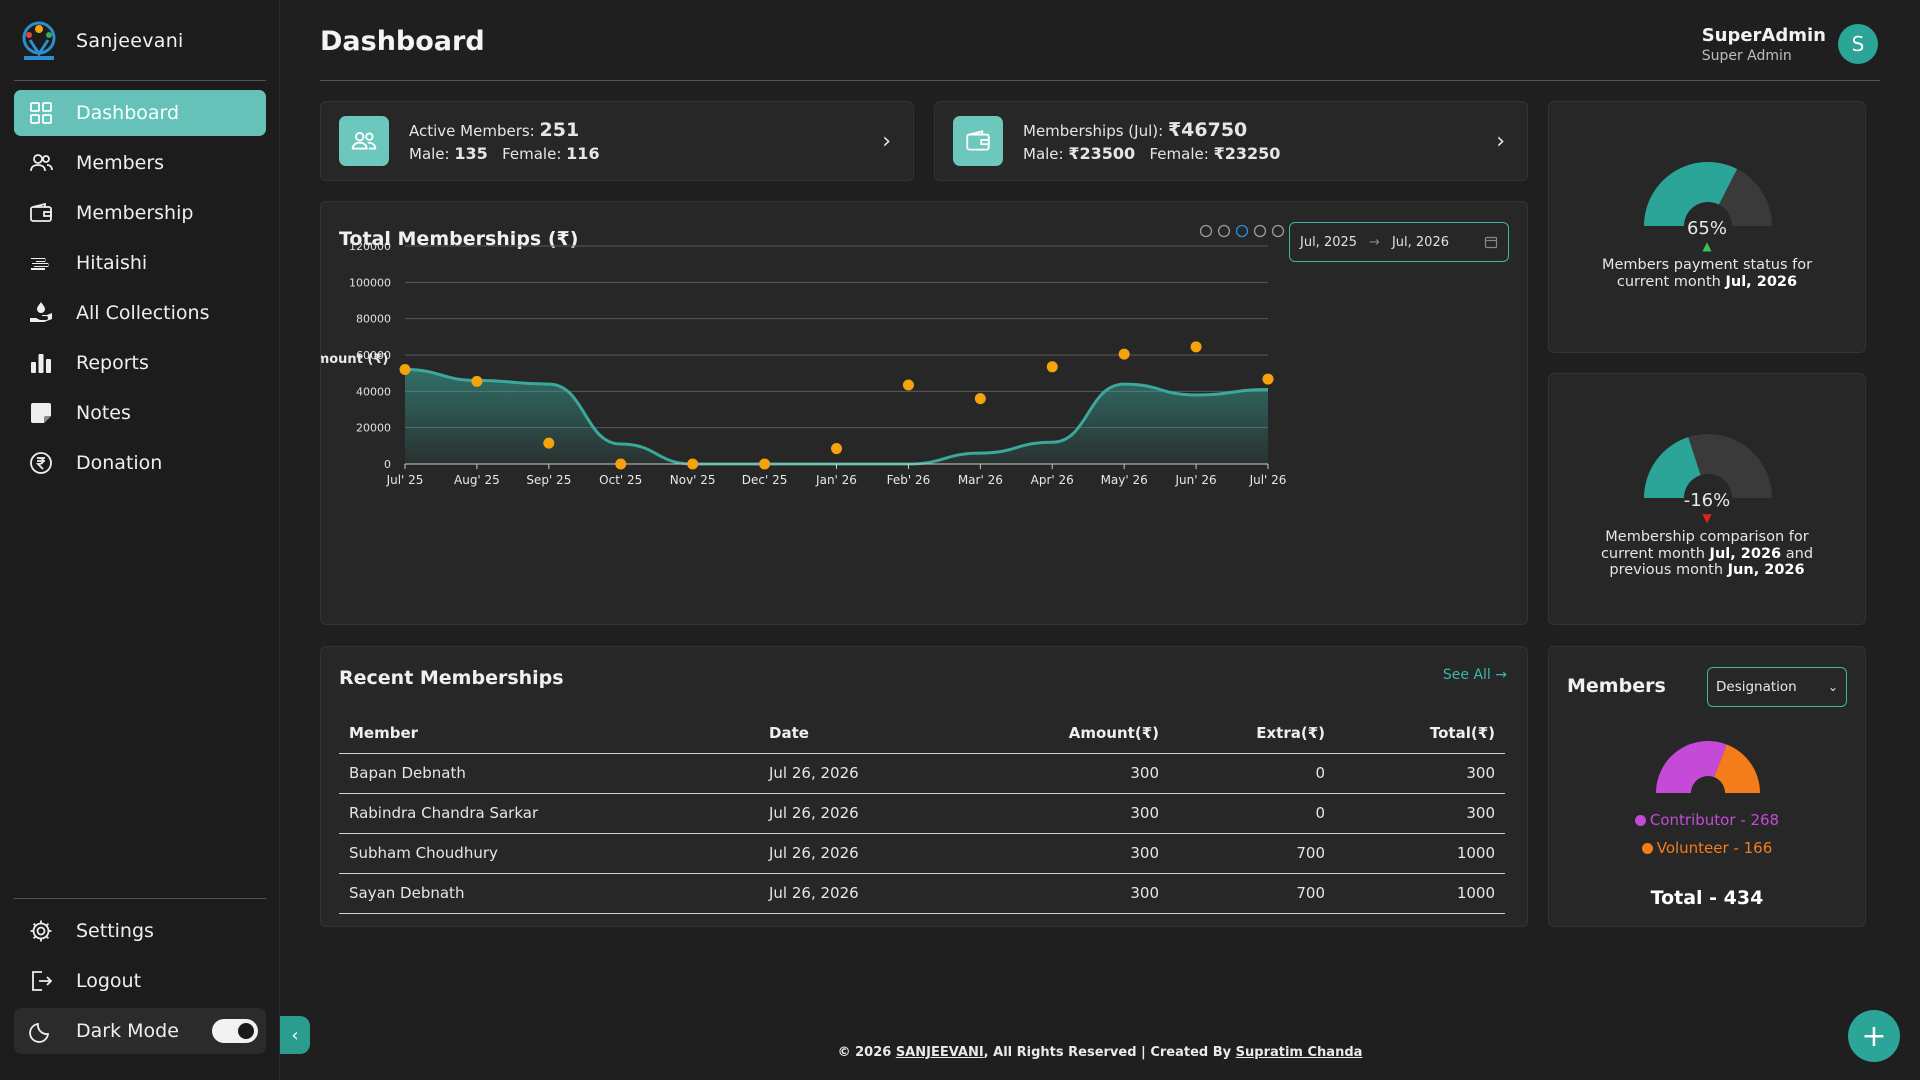  I want to click on legend-contributor: Contributor - 268, so click(1707, 820).